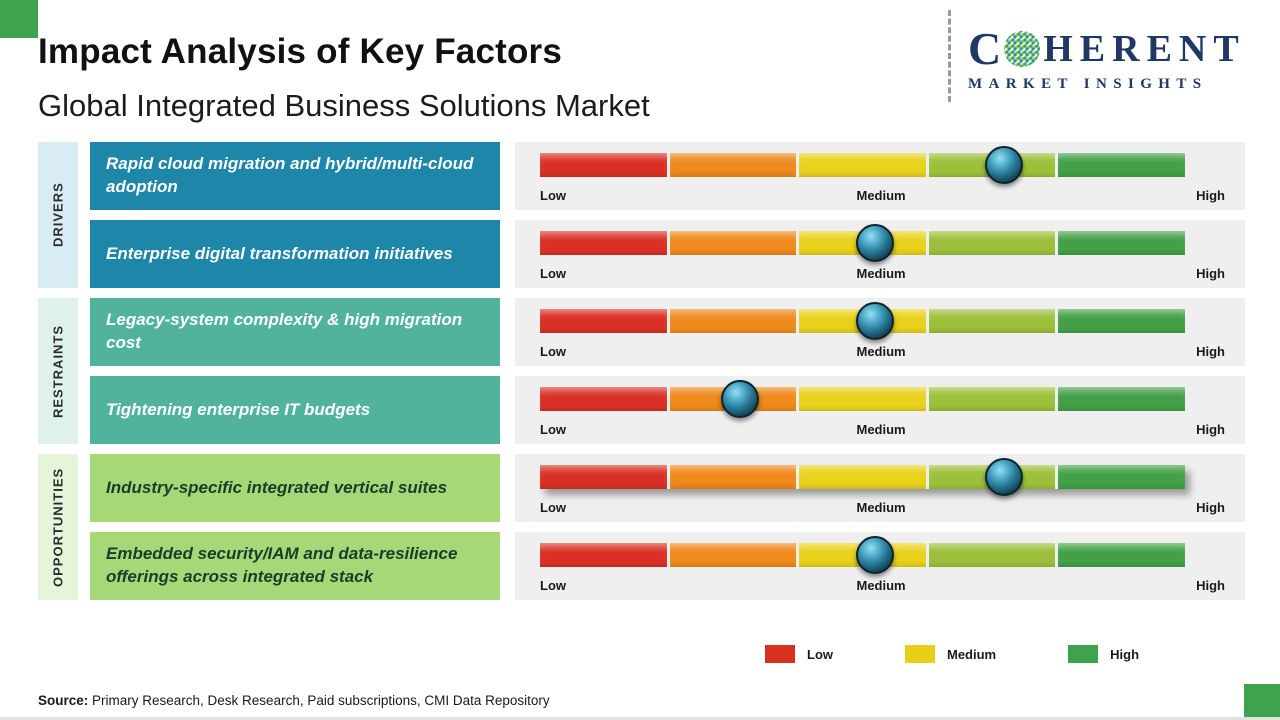 This screenshot has width=1280, height=720. I want to click on legend-label-low: Low, so click(820, 654).